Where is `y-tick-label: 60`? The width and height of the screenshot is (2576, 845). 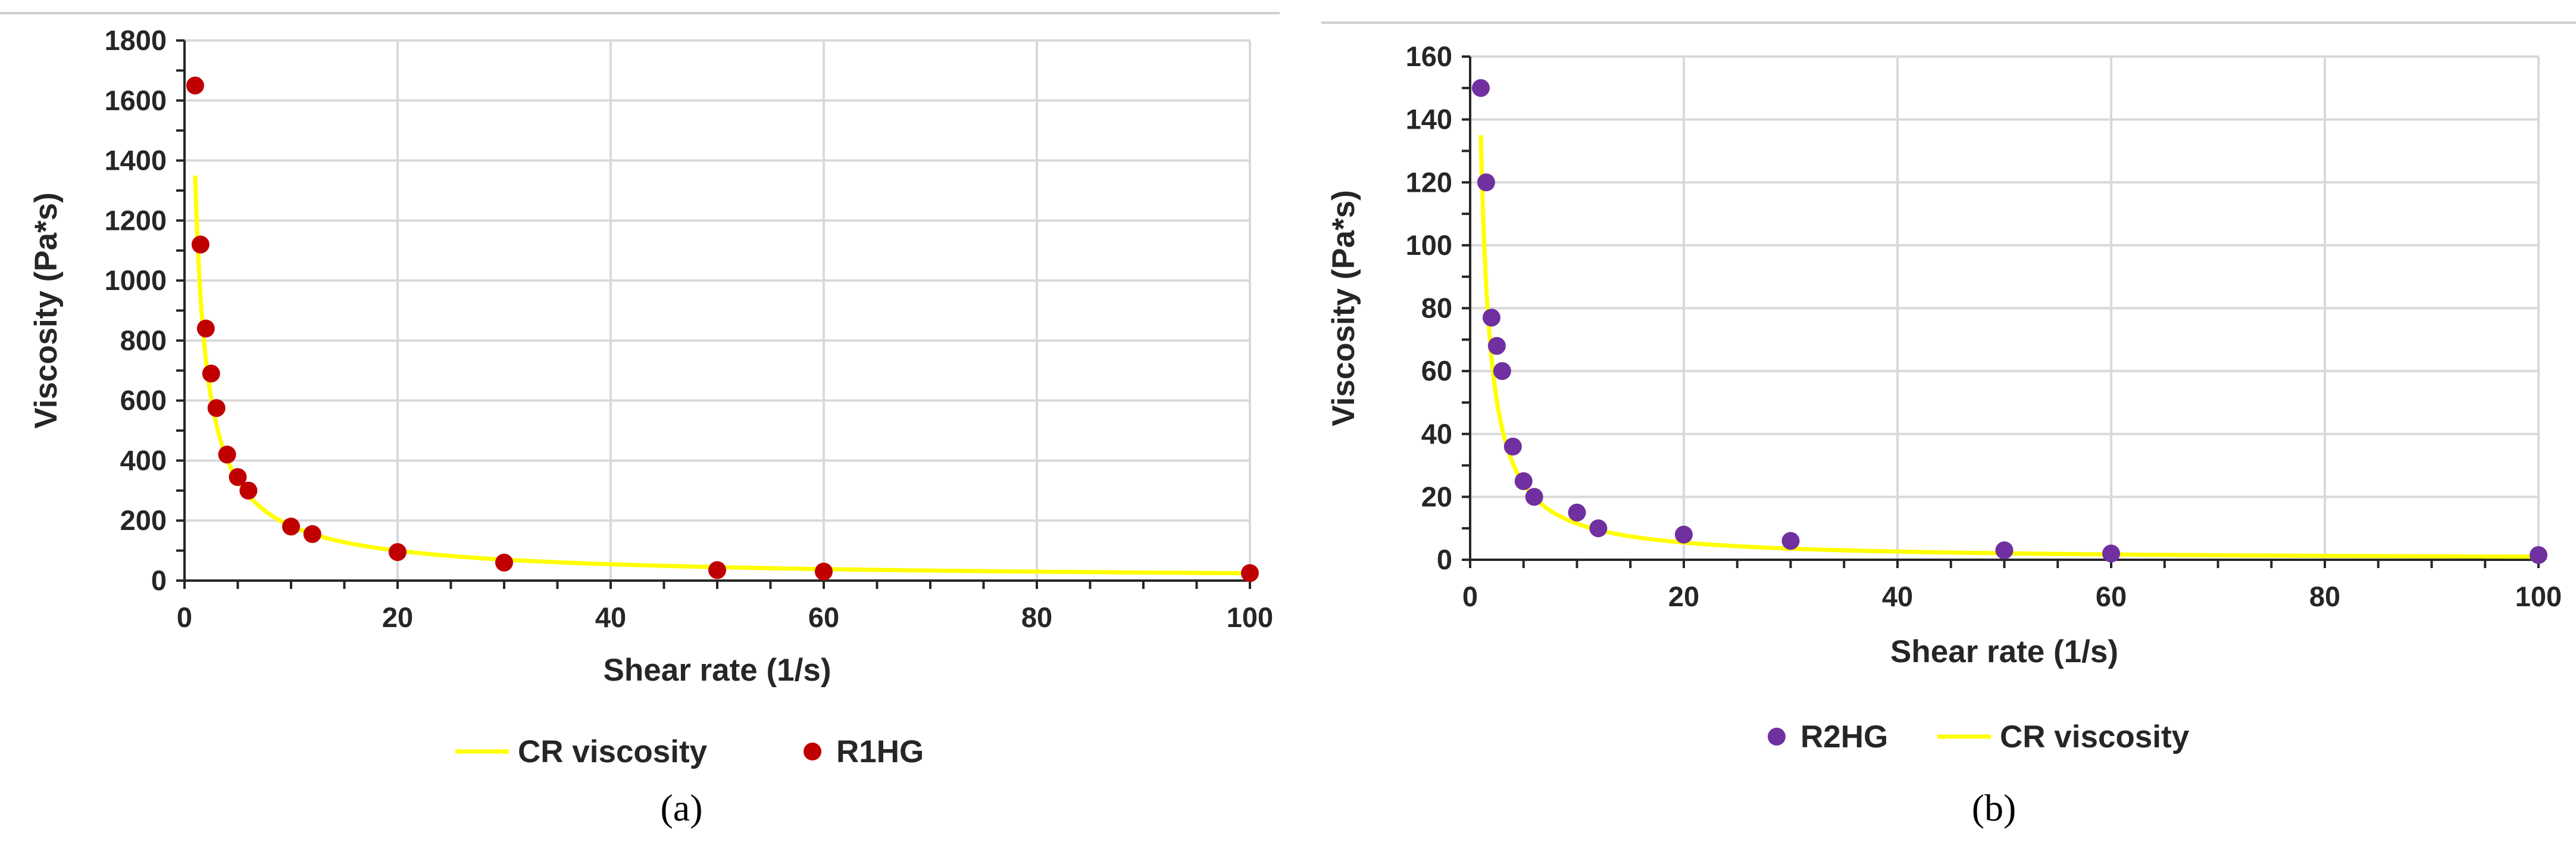 y-tick-label: 60 is located at coordinates (1436, 371).